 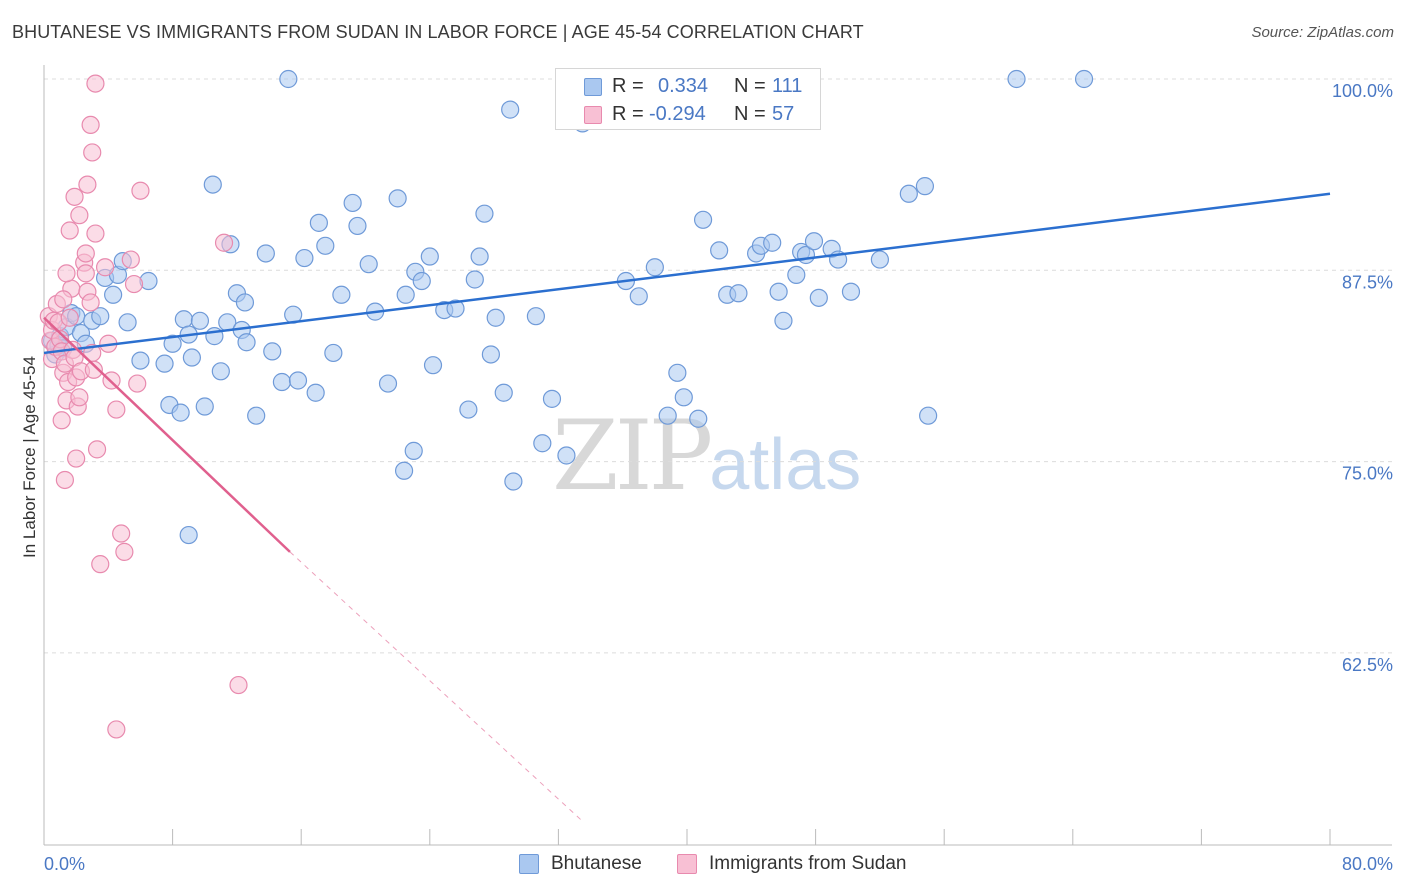 What do you see at coordinates (64, 864) in the screenshot?
I see `x-tick-label: 0.0%` at bounding box center [64, 864].